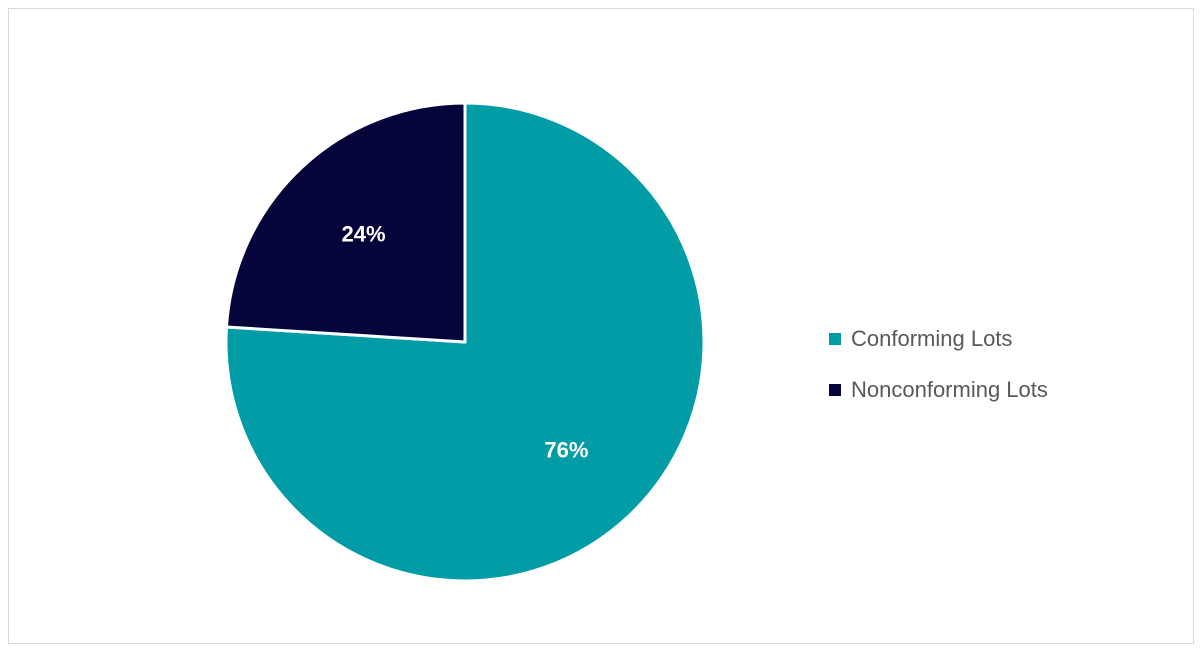 This screenshot has width=1204, height=652. I want to click on pie-data-labels: 76% 24%, so click(465, 341).